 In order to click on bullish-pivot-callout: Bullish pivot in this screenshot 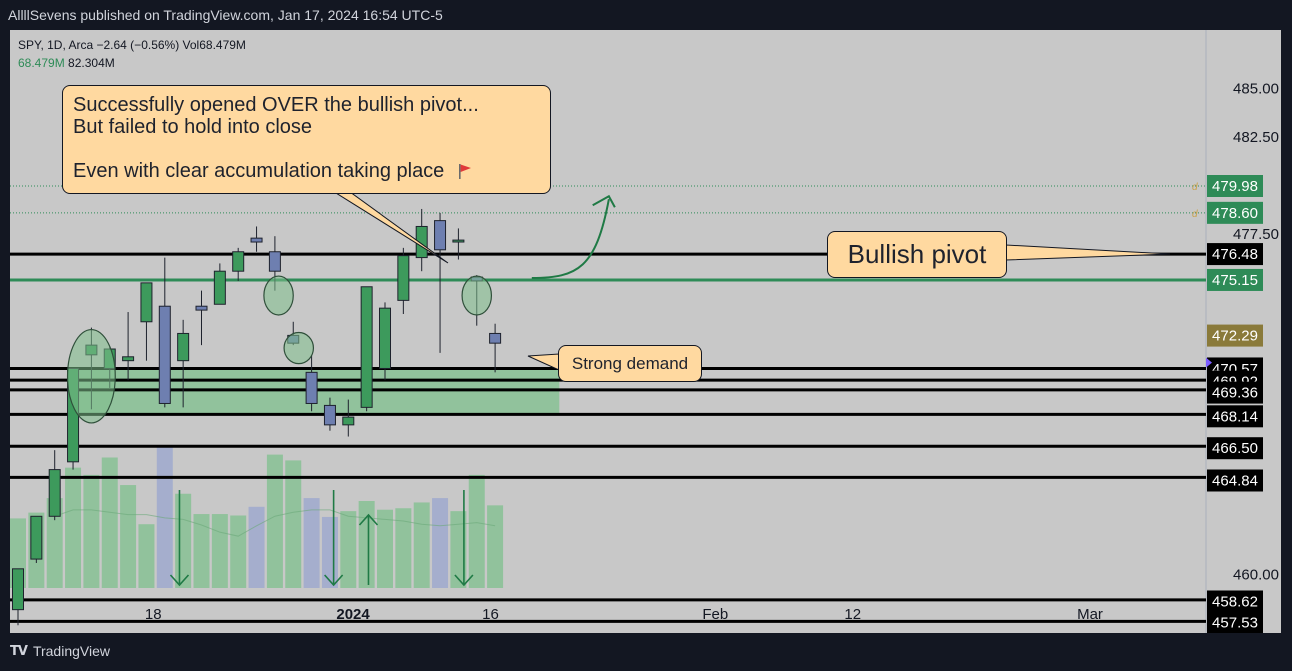, I will do `click(917, 254)`.